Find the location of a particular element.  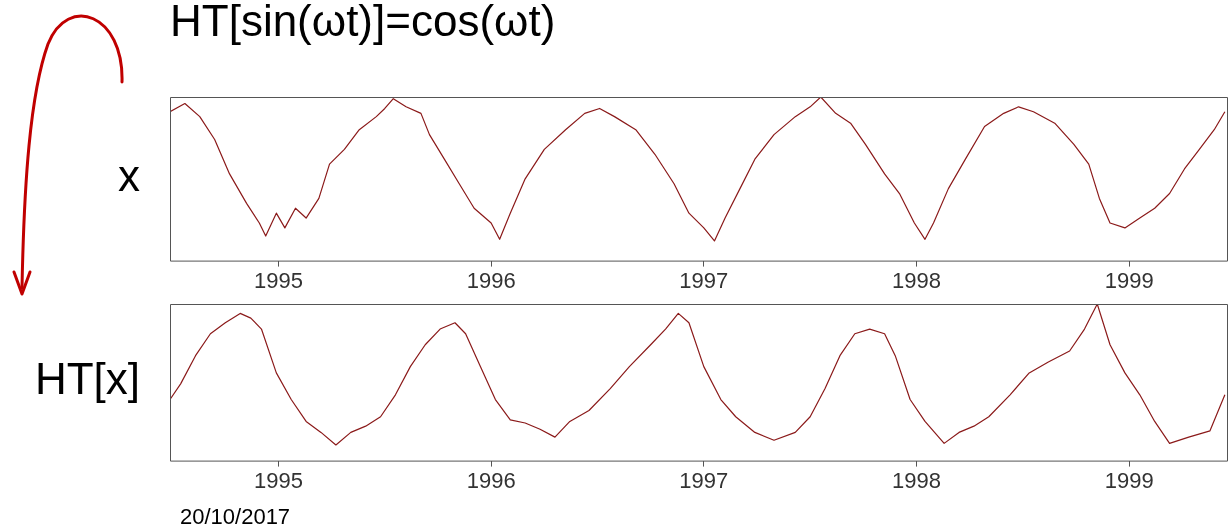

chart-title: HT[sin(ωt)]=cos(ωt) is located at coordinates (363, 23).